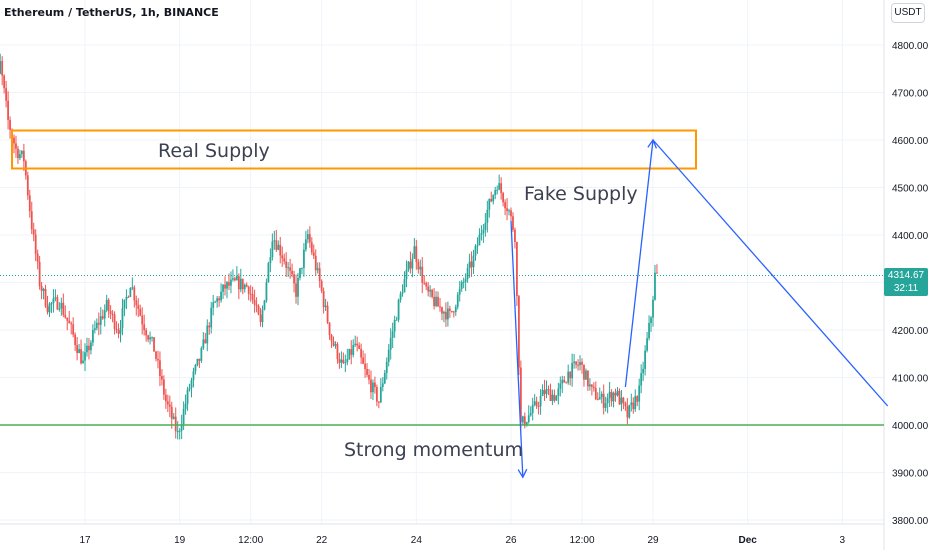 This screenshot has height=550, width=932. Describe the element at coordinates (910, 141) in the screenshot. I see `price-tick-label: 4600.00` at that location.